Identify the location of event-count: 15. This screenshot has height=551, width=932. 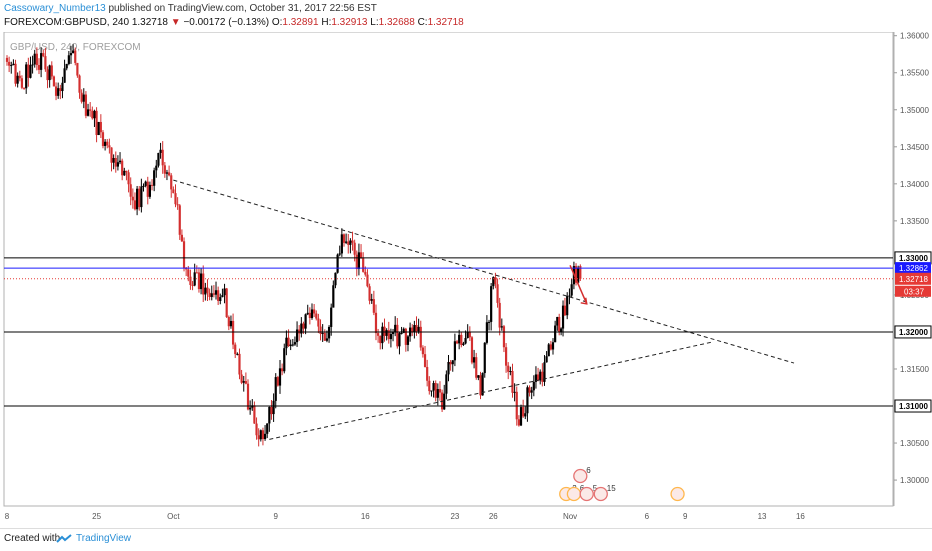
(611, 488).